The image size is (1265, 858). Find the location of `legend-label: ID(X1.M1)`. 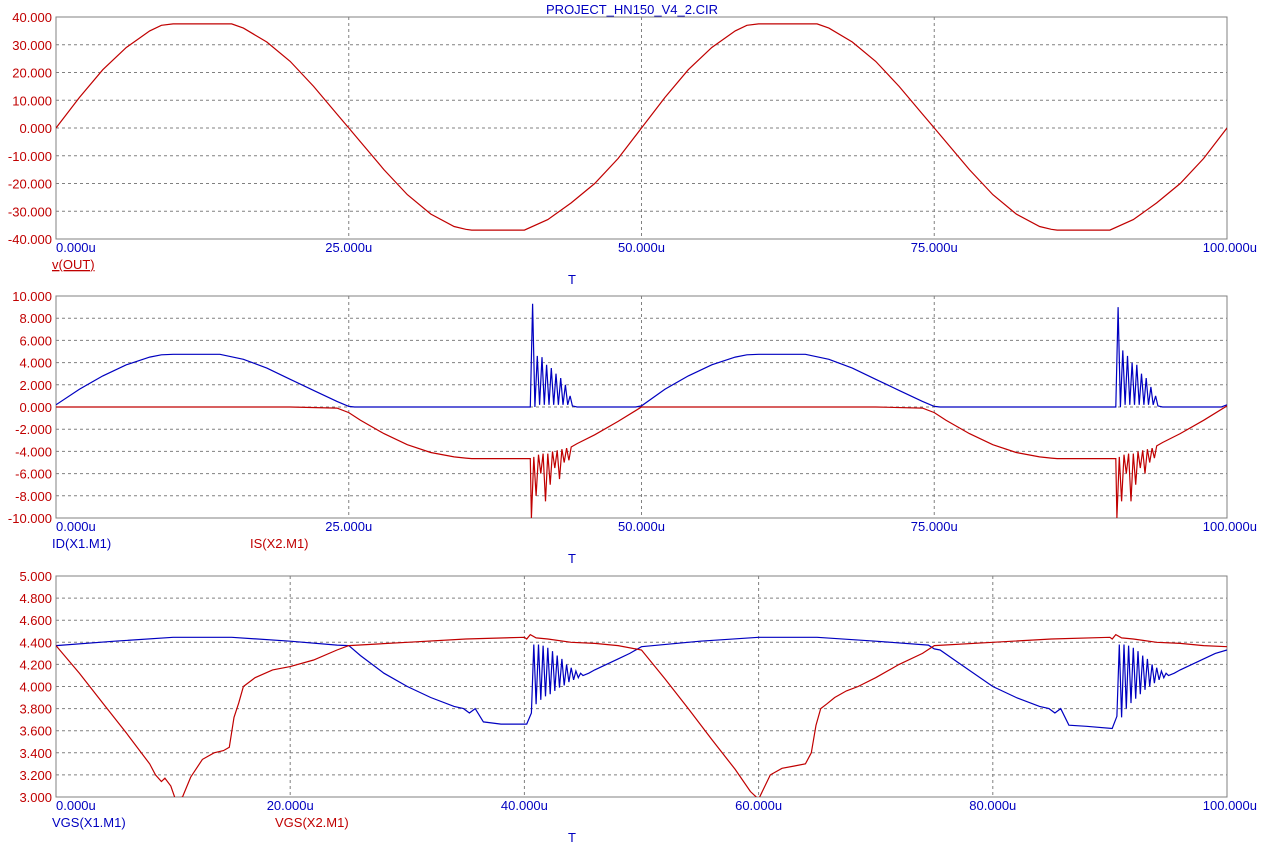

legend-label: ID(X1.M1) is located at coordinates (81, 543).